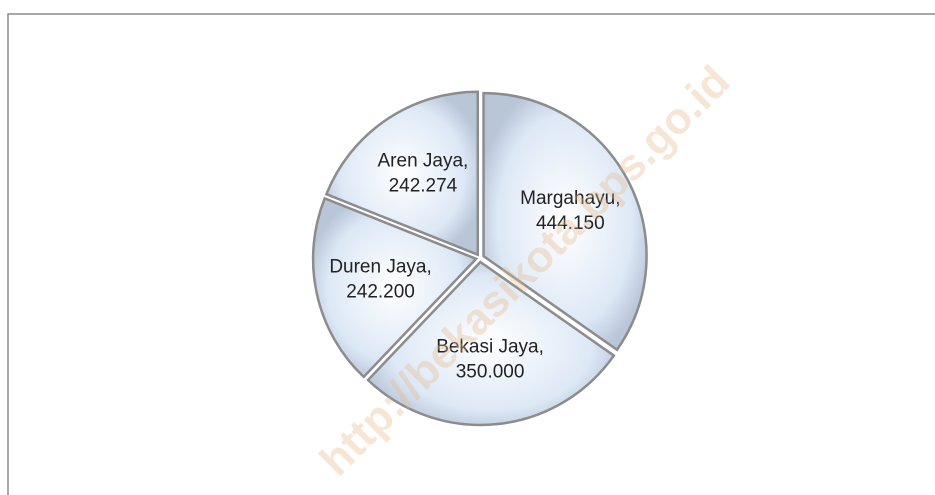 The width and height of the screenshot is (935, 495). Describe the element at coordinates (487, 346) in the screenshot. I see `category-name: Bekasi Jaya` at that location.